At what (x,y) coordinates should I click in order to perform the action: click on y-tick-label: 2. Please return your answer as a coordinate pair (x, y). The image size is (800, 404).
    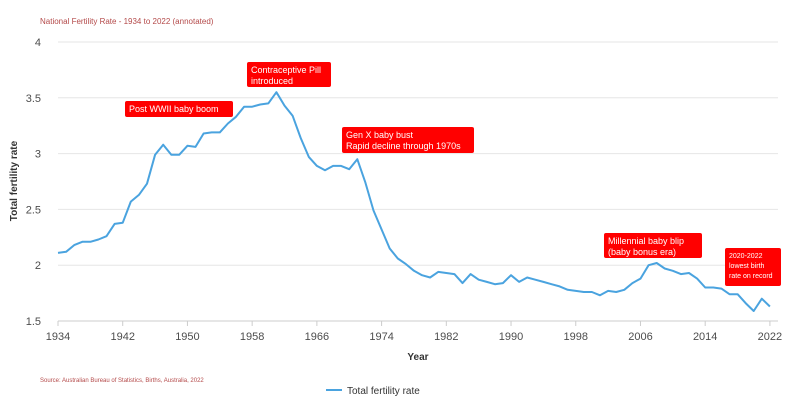
    Looking at the image, I should click on (38, 266).